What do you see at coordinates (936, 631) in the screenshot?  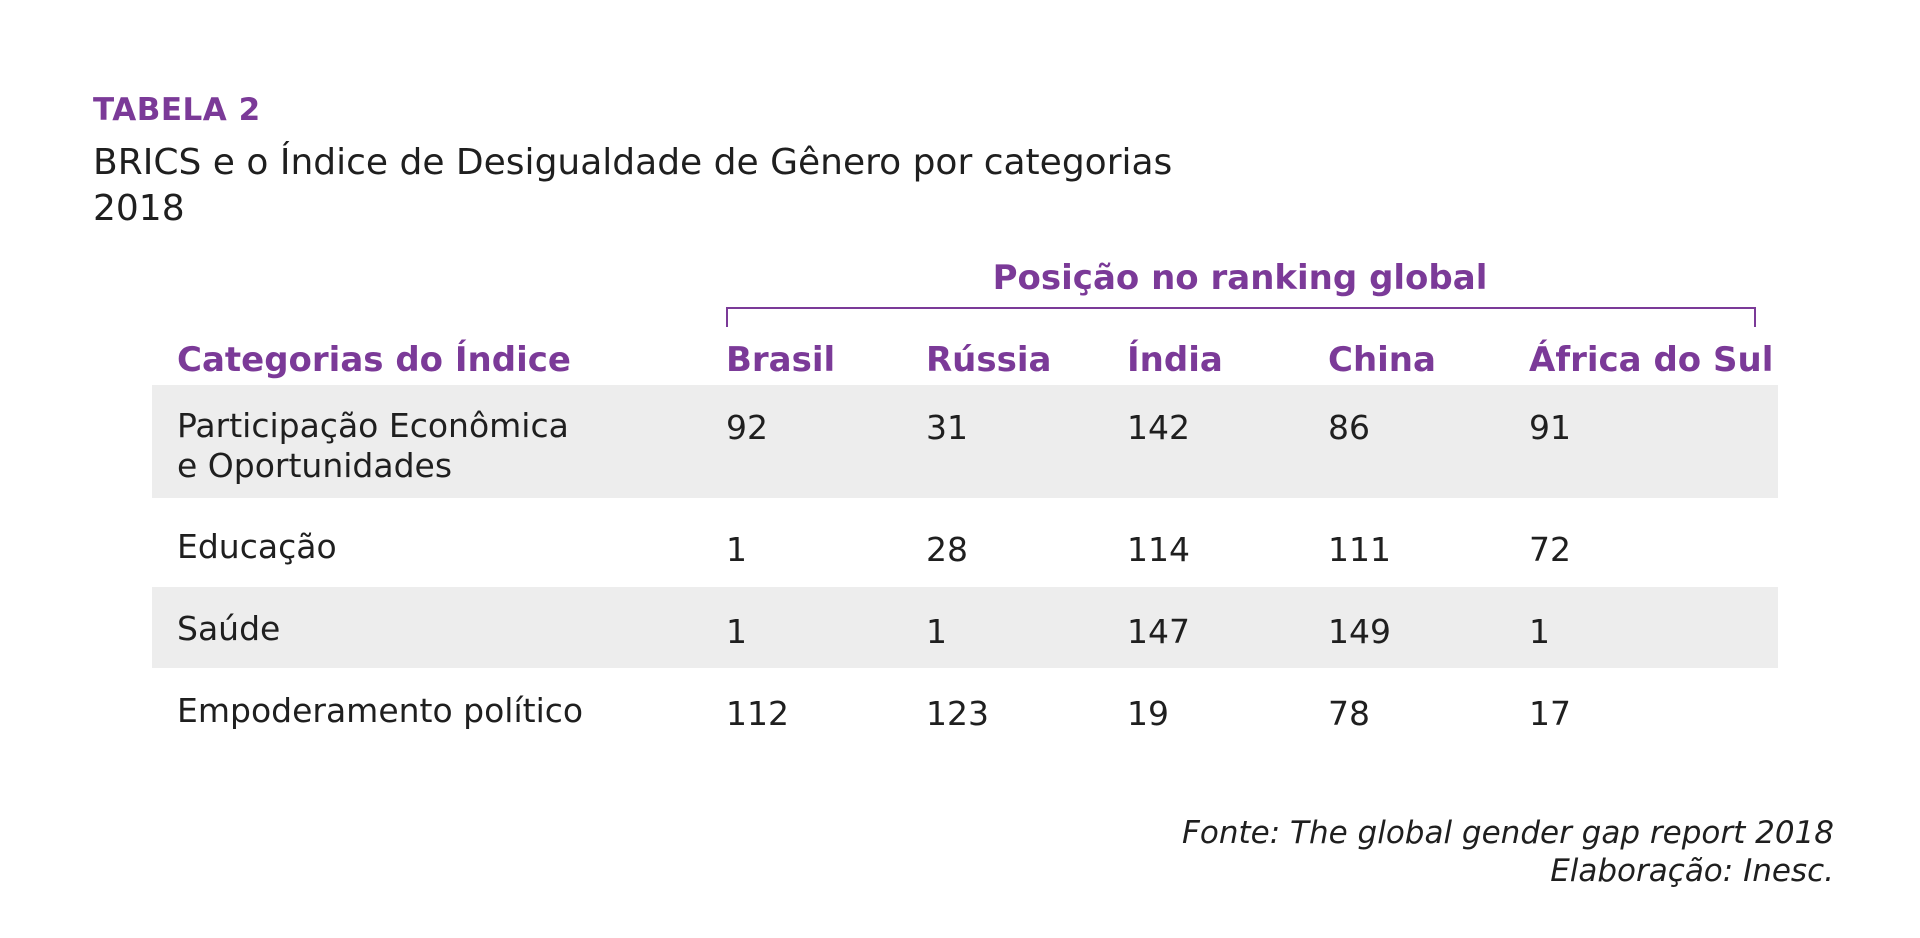 I see `cell-russia: 1` at bounding box center [936, 631].